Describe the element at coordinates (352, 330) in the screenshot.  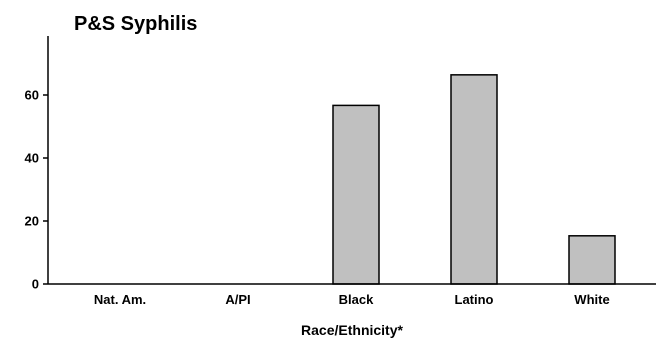
I see `x-axis-title: Race/Ethnicity*` at that location.